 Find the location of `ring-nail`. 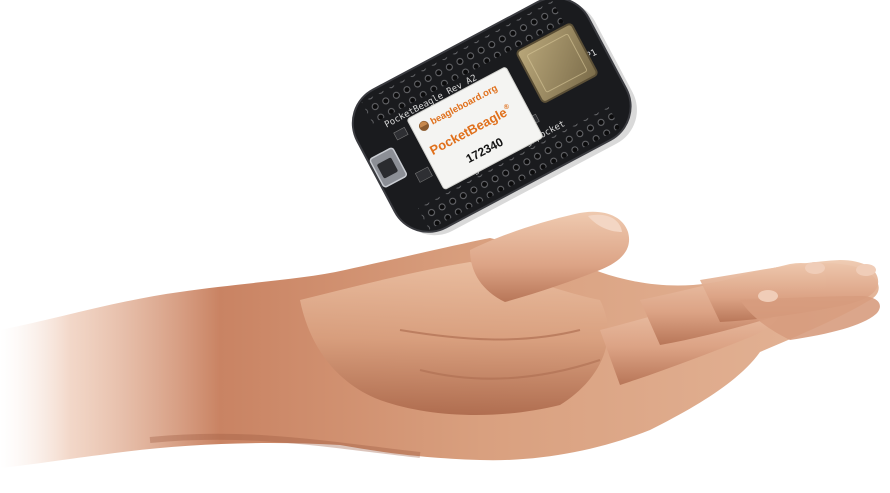

ring-nail is located at coordinates (866, 270).